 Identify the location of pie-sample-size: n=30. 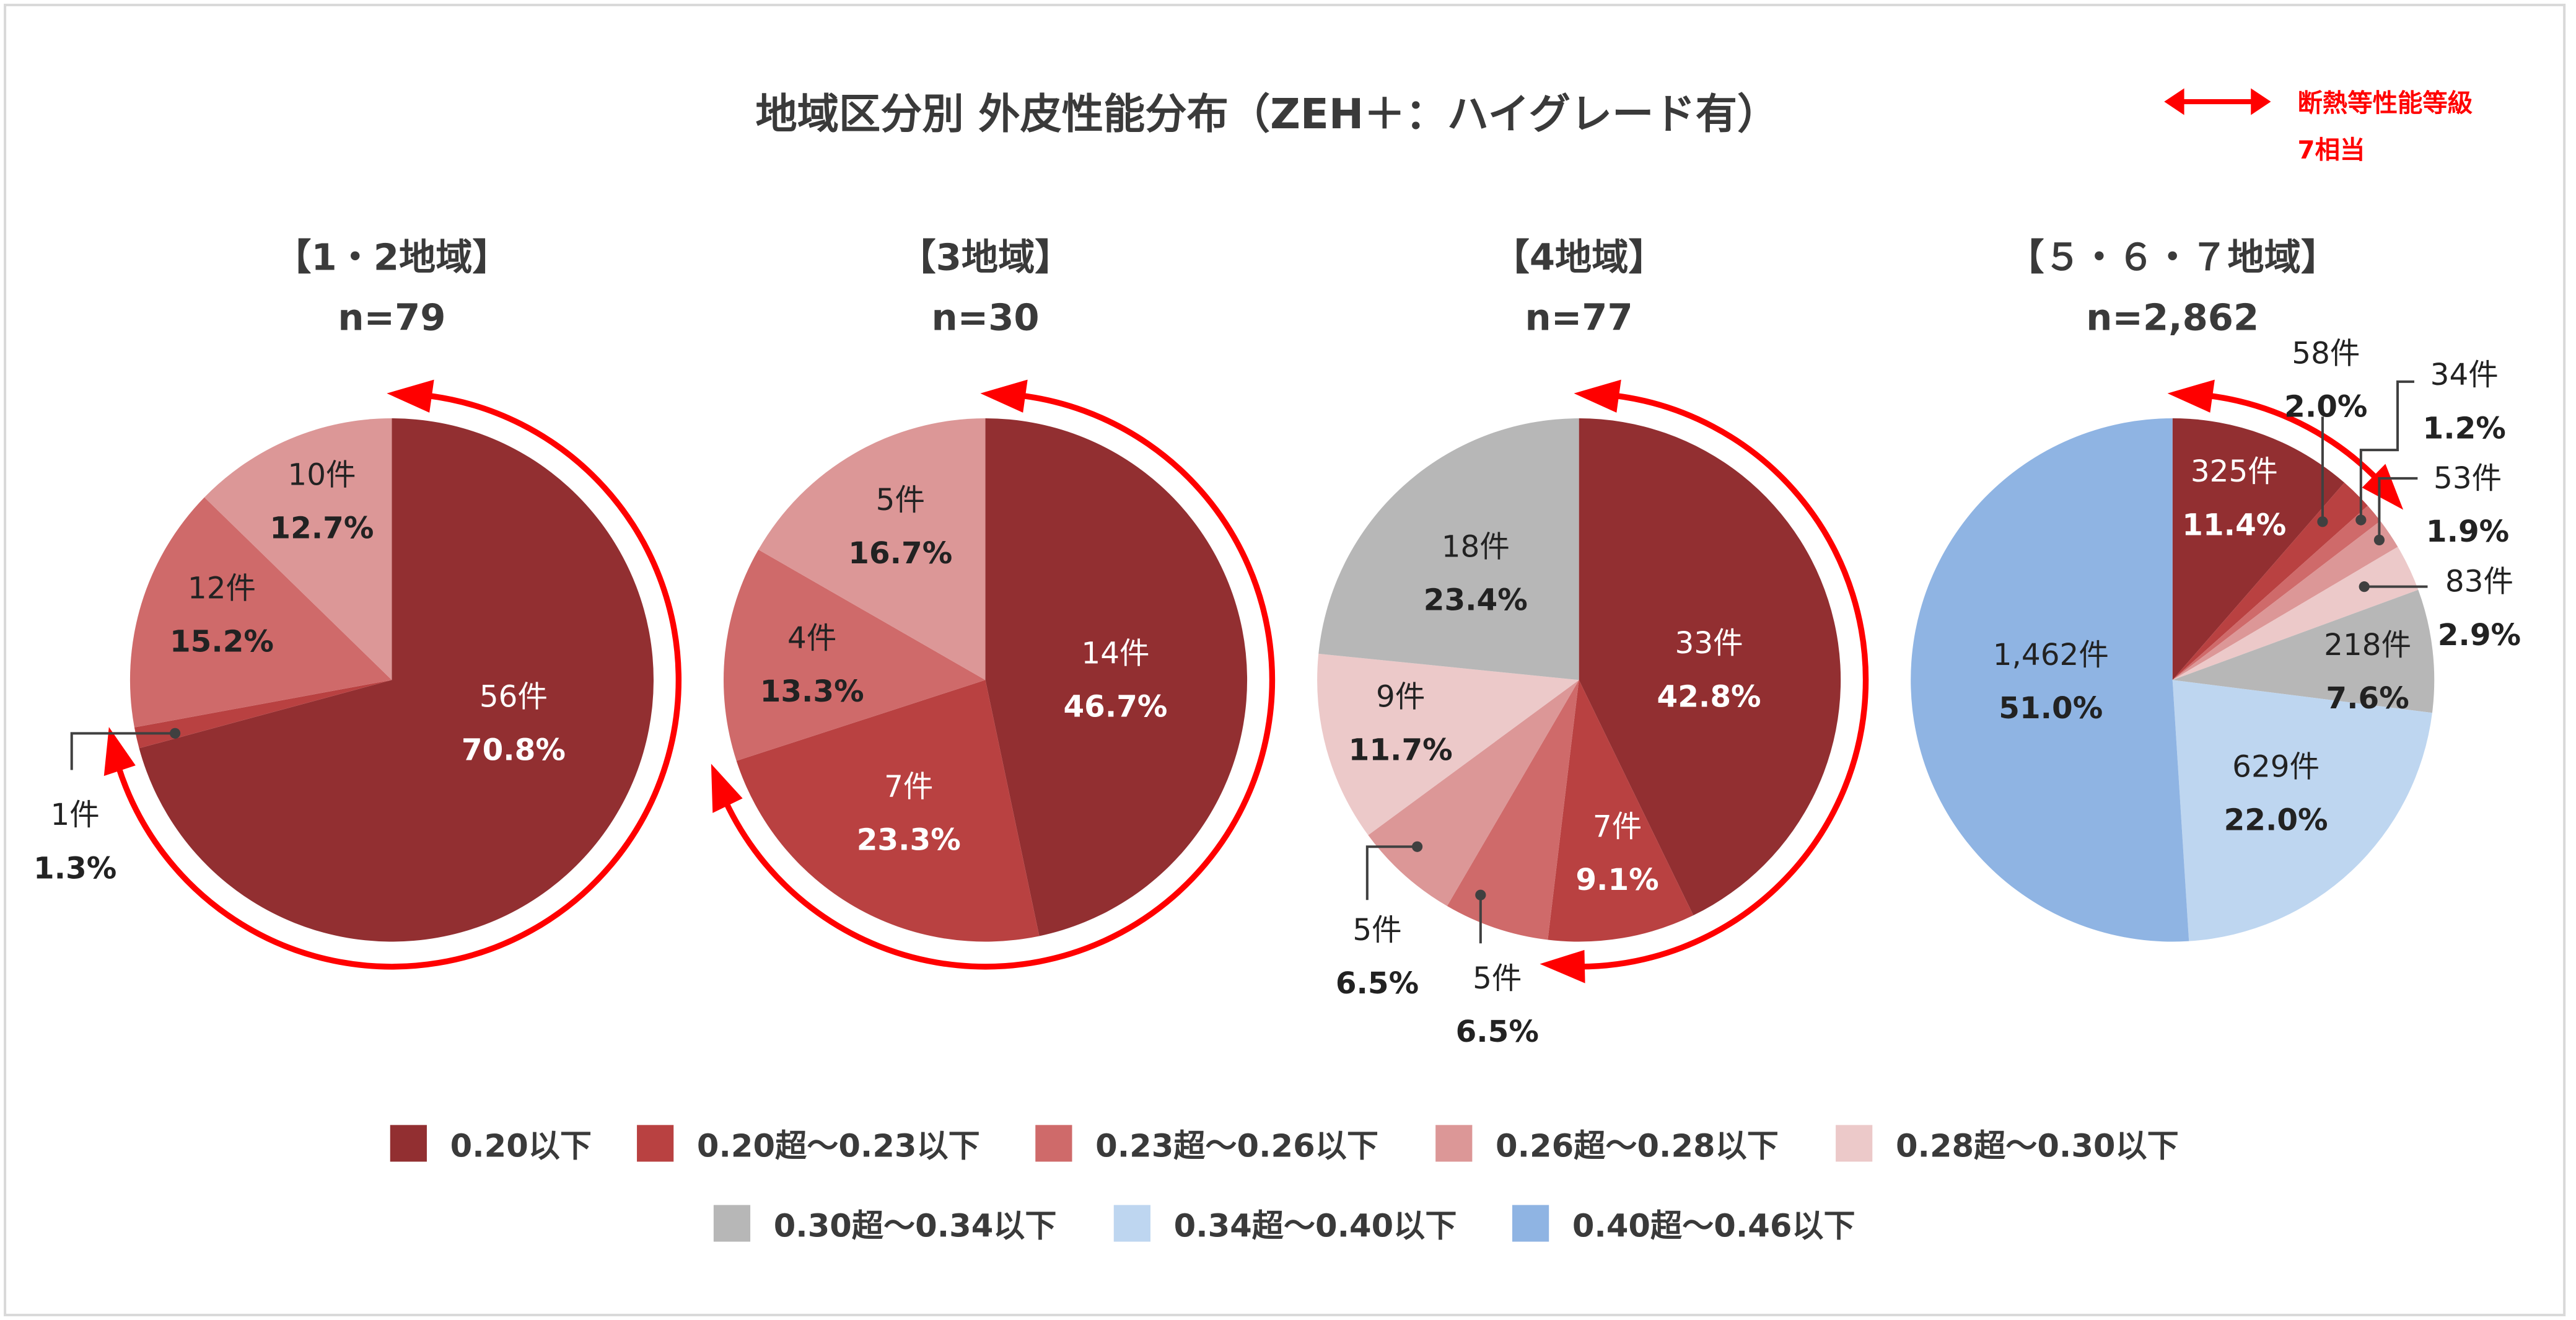
(985, 317).